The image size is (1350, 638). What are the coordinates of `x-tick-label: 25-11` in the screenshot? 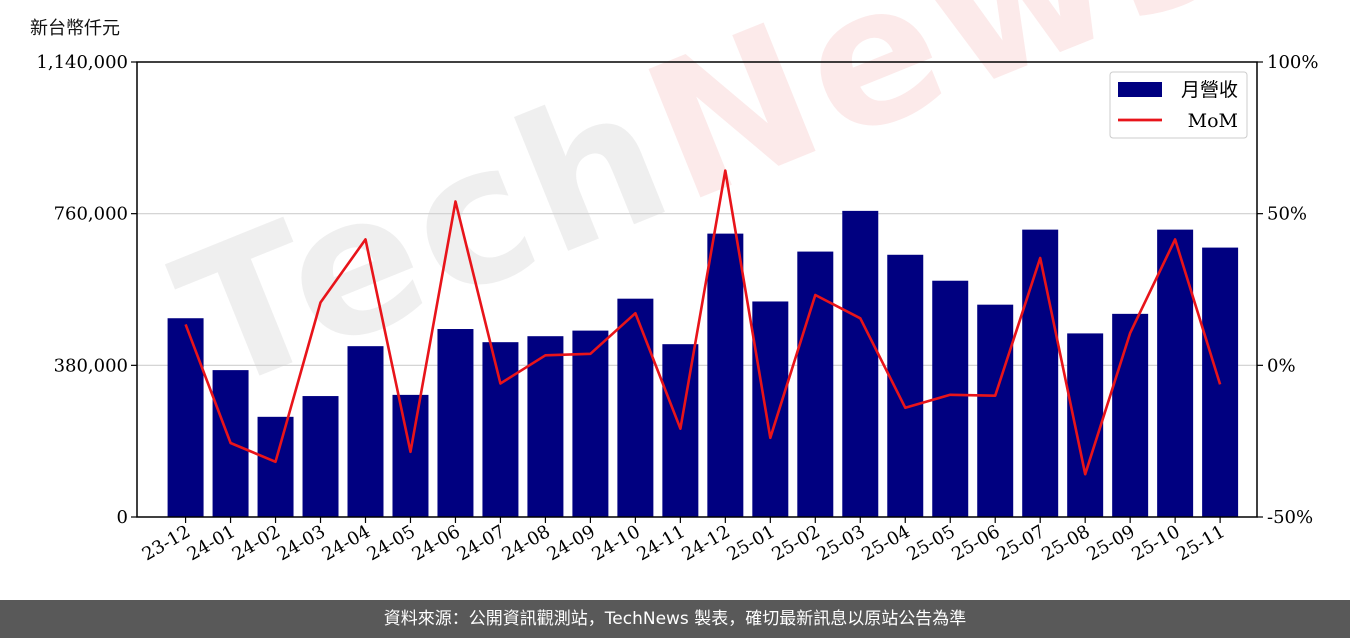 It's located at (1200, 543).